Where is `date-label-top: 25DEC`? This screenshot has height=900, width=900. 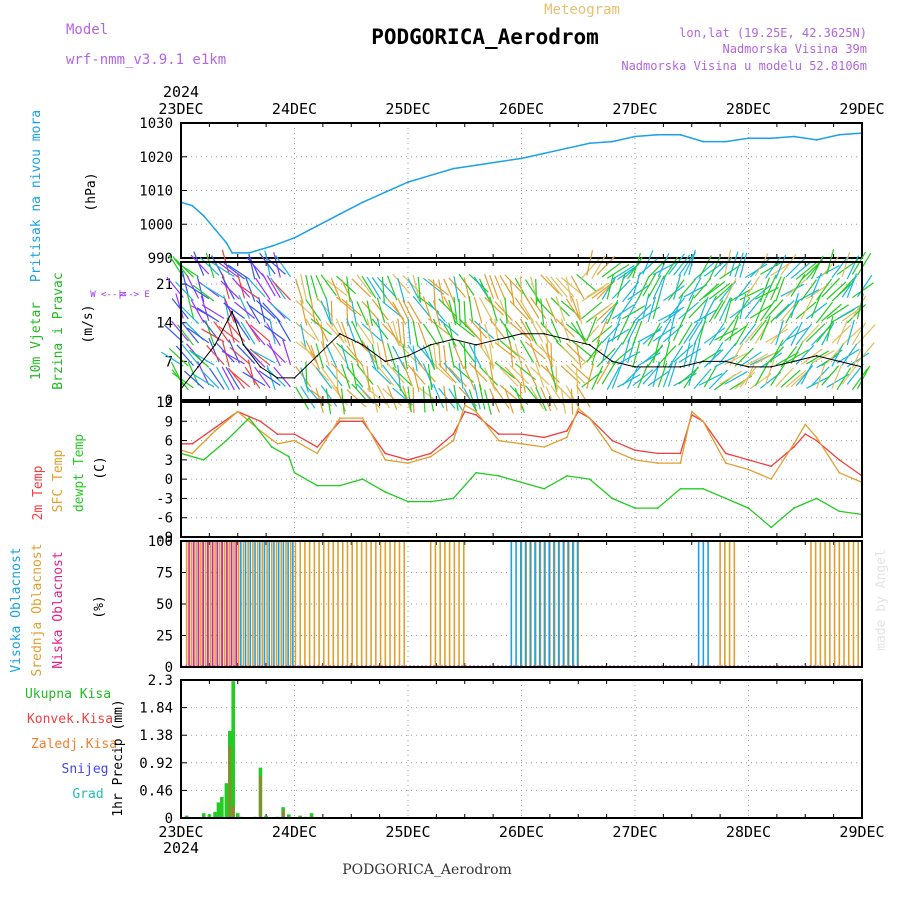 date-label-top: 25DEC is located at coordinates (407, 109).